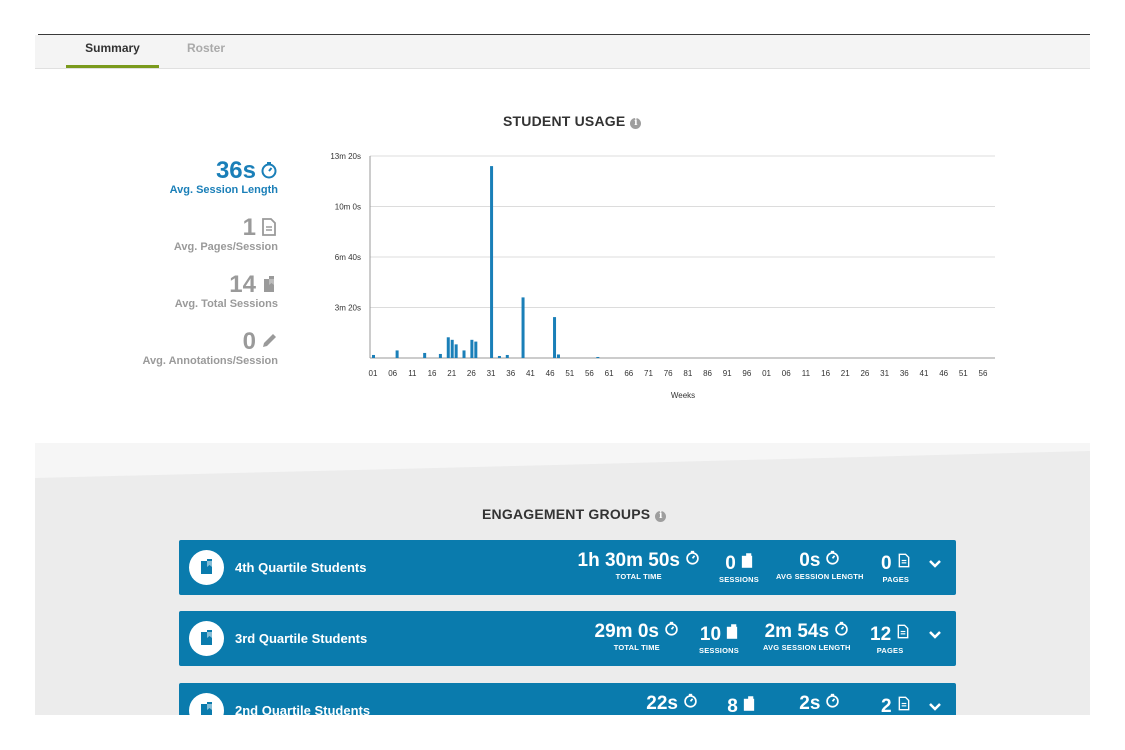  I want to click on metric-total-time: 29m 0s TOTAL TIME, so click(637, 636).